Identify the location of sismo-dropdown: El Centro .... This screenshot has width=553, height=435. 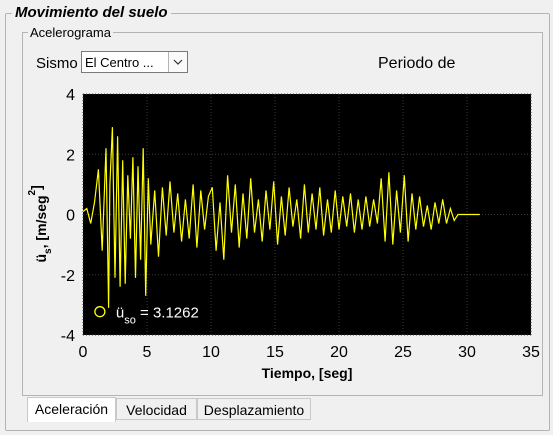
(134, 62).